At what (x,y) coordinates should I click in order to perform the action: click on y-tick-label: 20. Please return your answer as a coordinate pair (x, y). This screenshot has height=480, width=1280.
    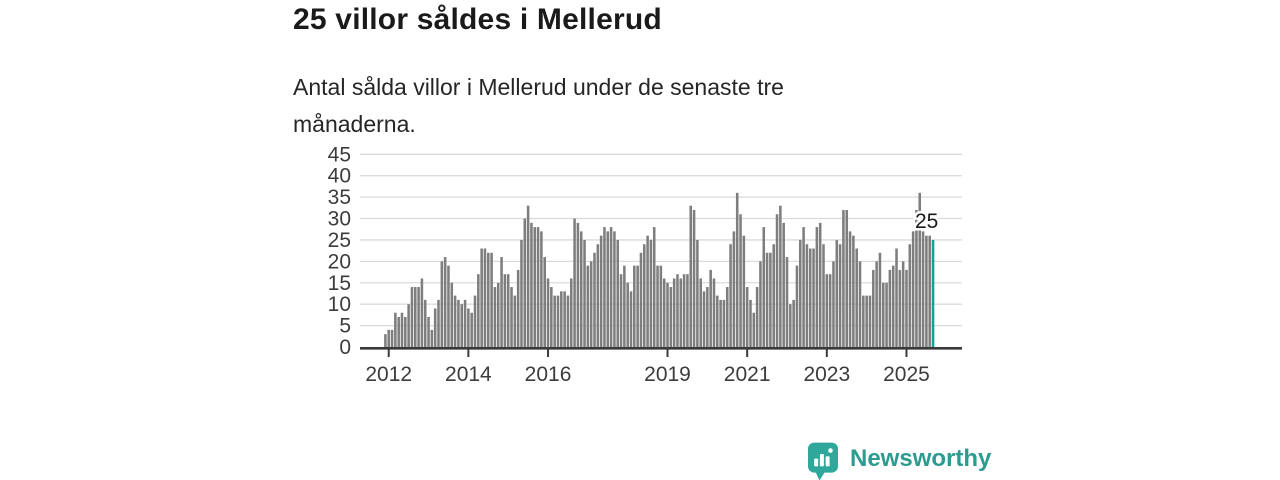
    Looking at the image, I should click on (339, 261).